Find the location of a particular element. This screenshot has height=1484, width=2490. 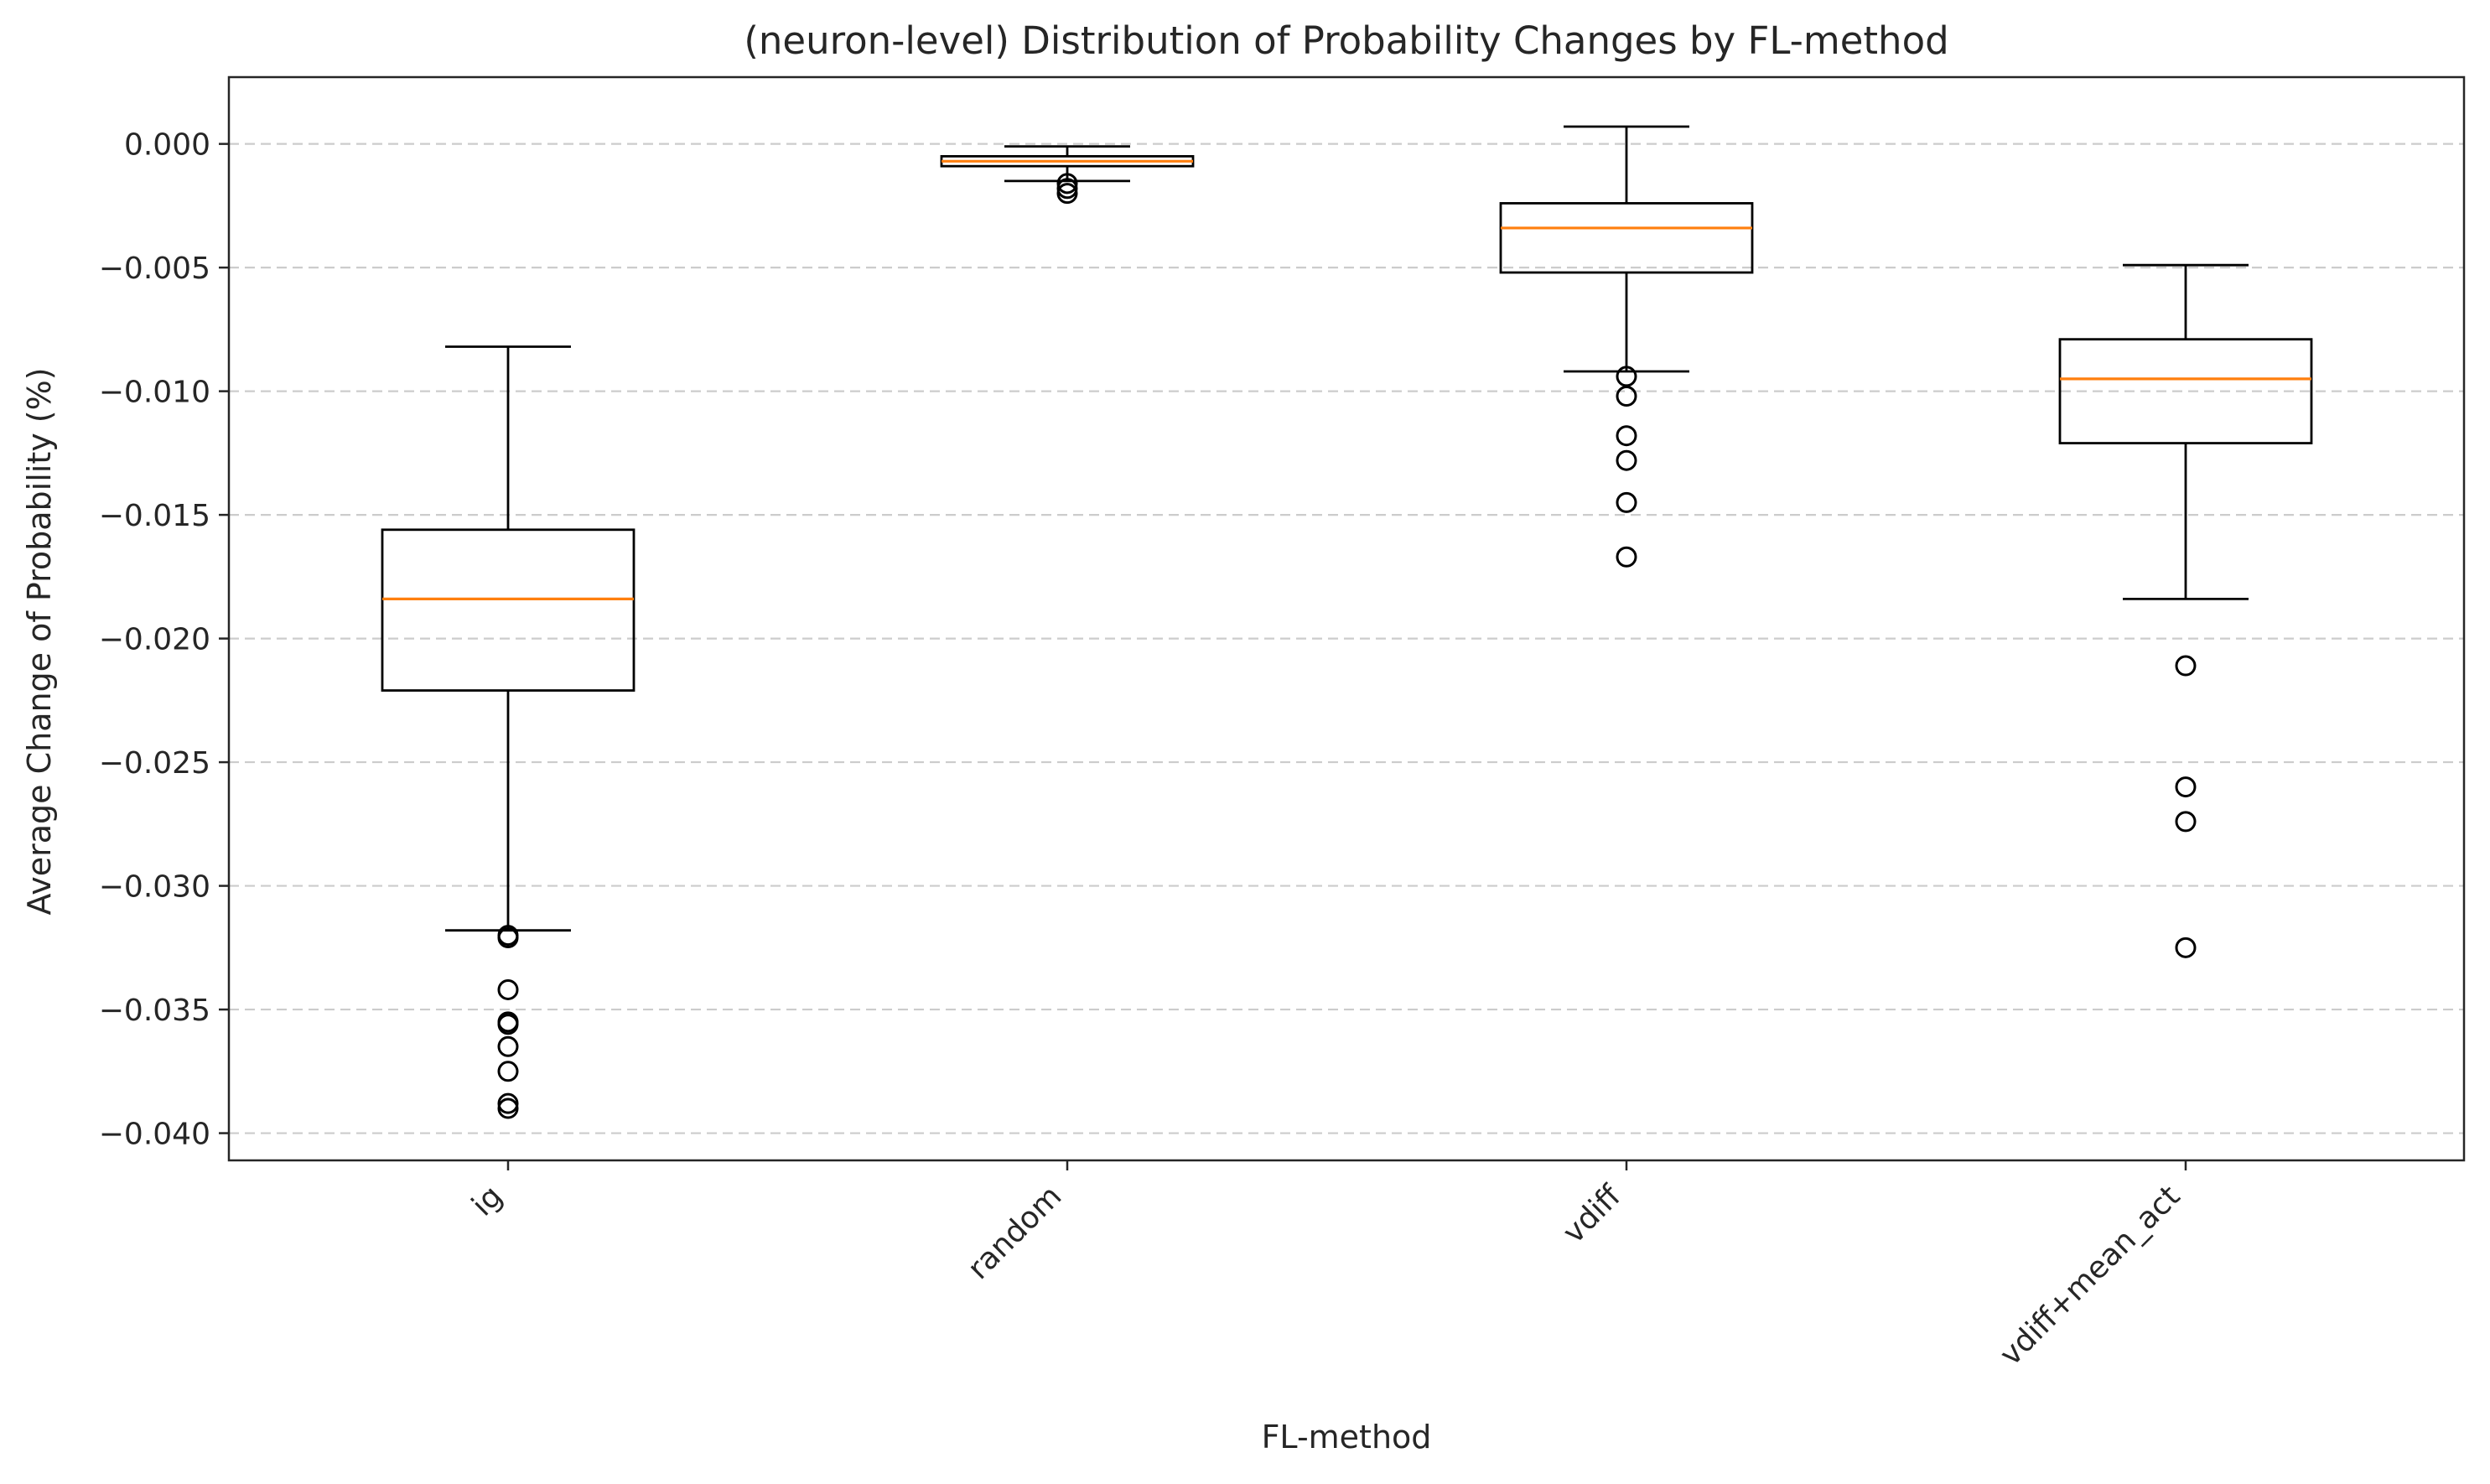

y-axis-label: Average Change of Probability (%) is located at coordinates (39, 641).